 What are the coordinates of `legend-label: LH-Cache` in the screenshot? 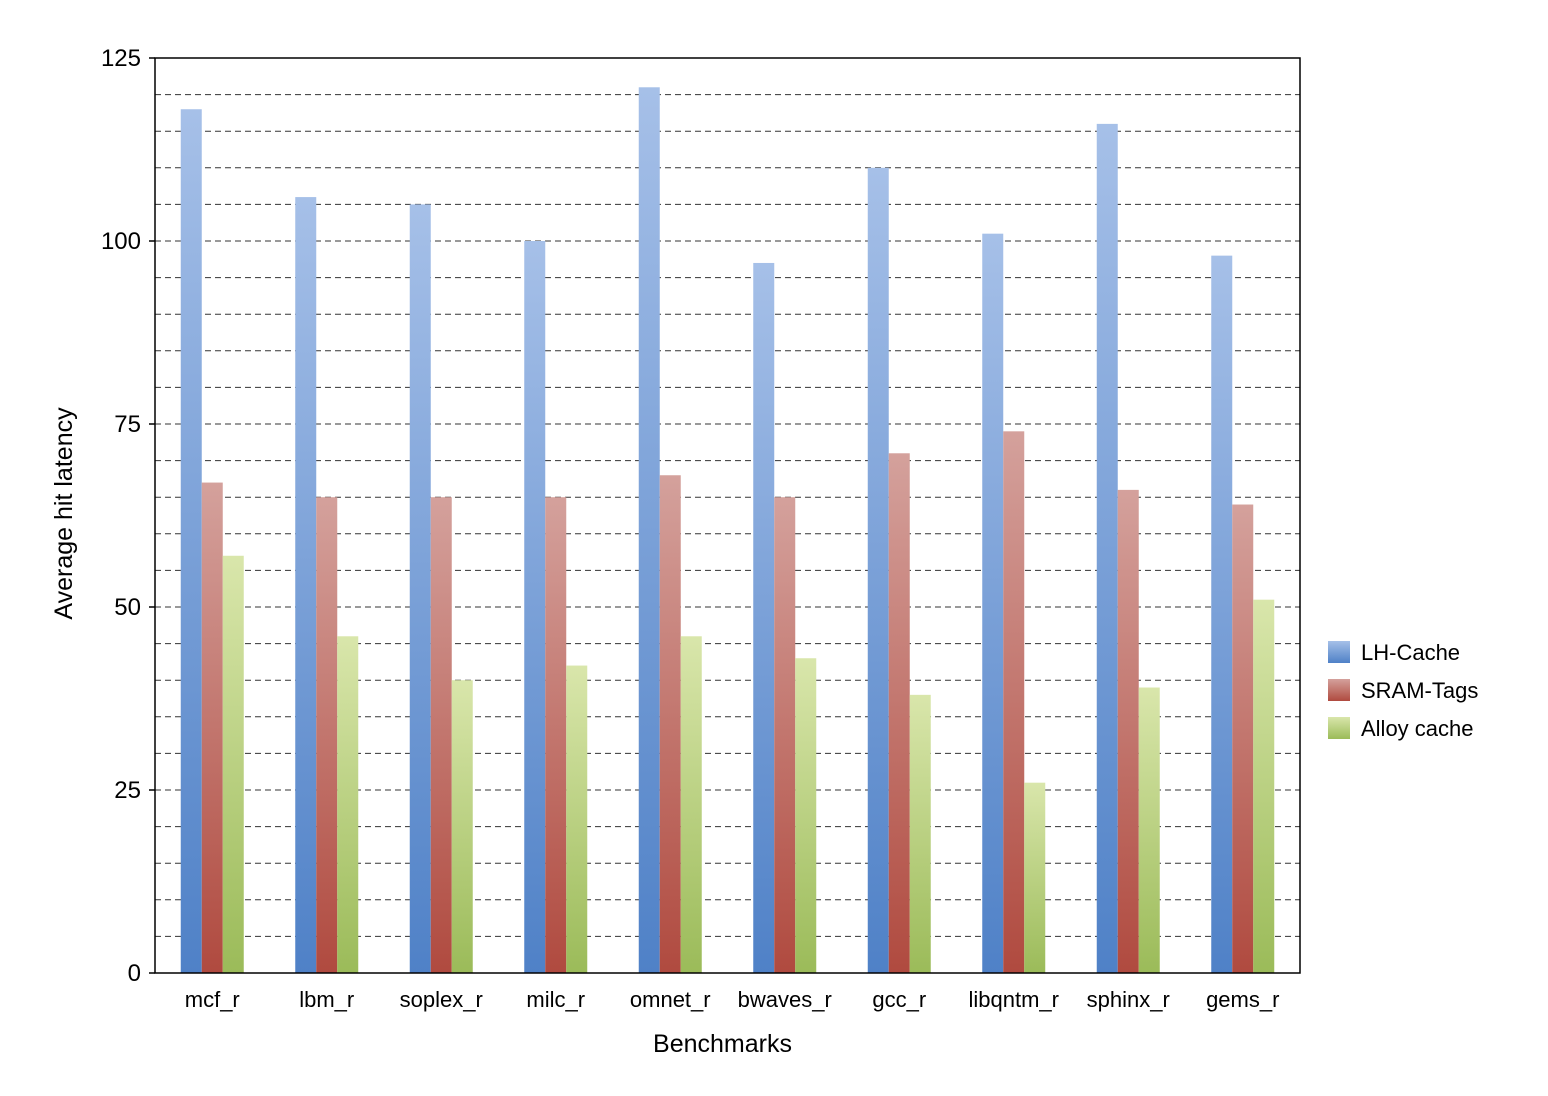 It's located at (1410, 652).